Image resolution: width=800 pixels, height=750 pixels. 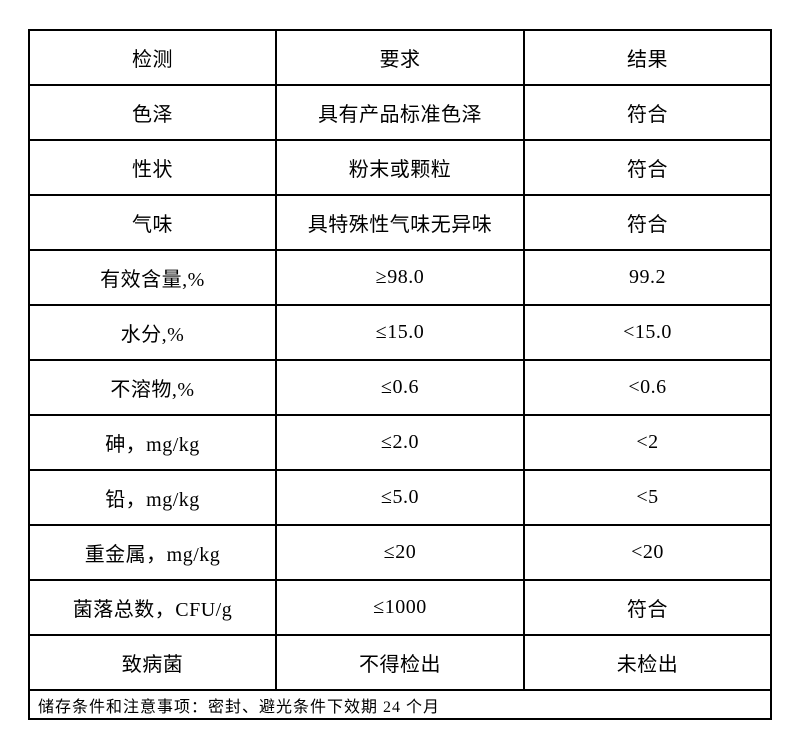 What do you see at coordinates (152, 552) in the screenshot?
I see `cell-item: 重金属，mg/kg` at bounding box center [152, 552].